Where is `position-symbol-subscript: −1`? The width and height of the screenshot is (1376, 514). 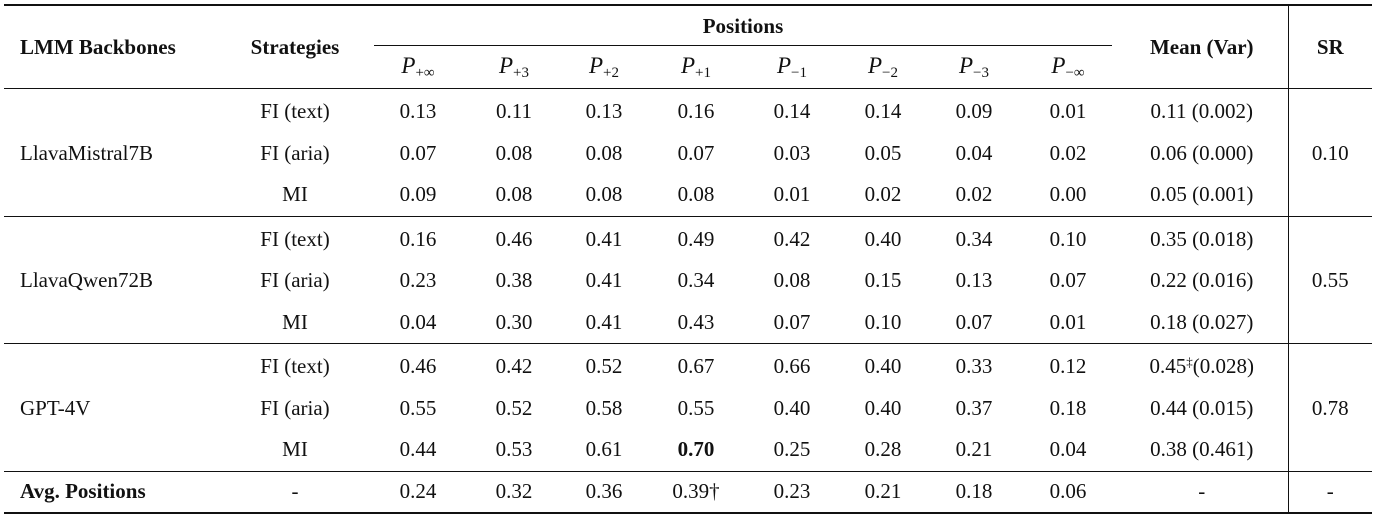
position-symbol-subscript: −1 is located at coordinates (799, 72).